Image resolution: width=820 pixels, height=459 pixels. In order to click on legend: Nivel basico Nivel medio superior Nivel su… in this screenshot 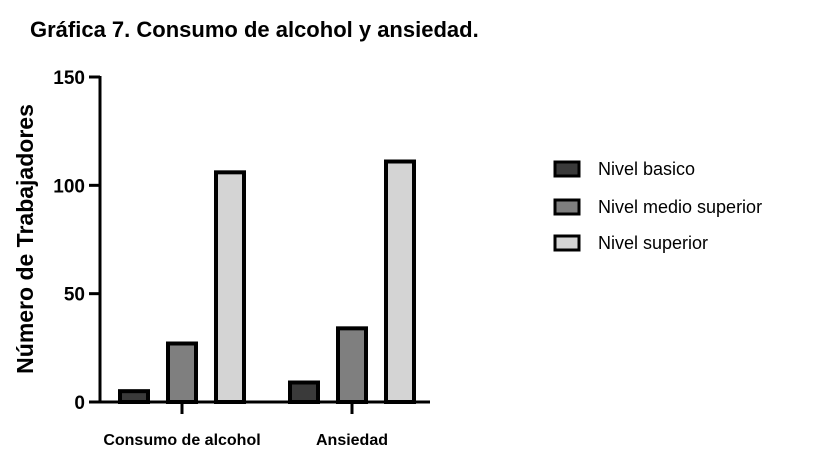, I will do `click(657, 206)`.